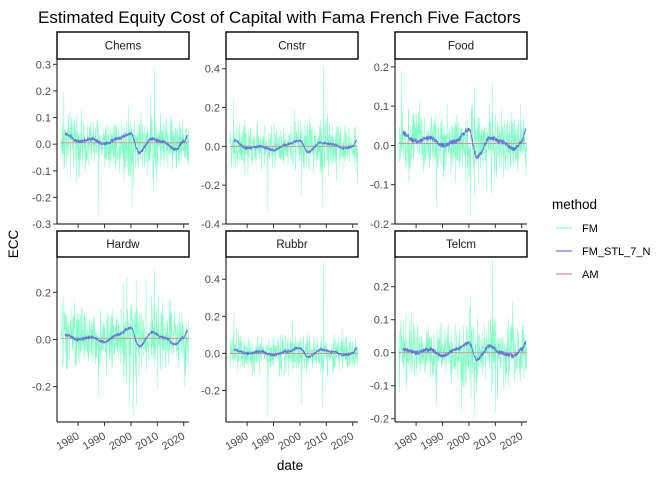  I want to click on legend-label: FM, so click(590, 229).